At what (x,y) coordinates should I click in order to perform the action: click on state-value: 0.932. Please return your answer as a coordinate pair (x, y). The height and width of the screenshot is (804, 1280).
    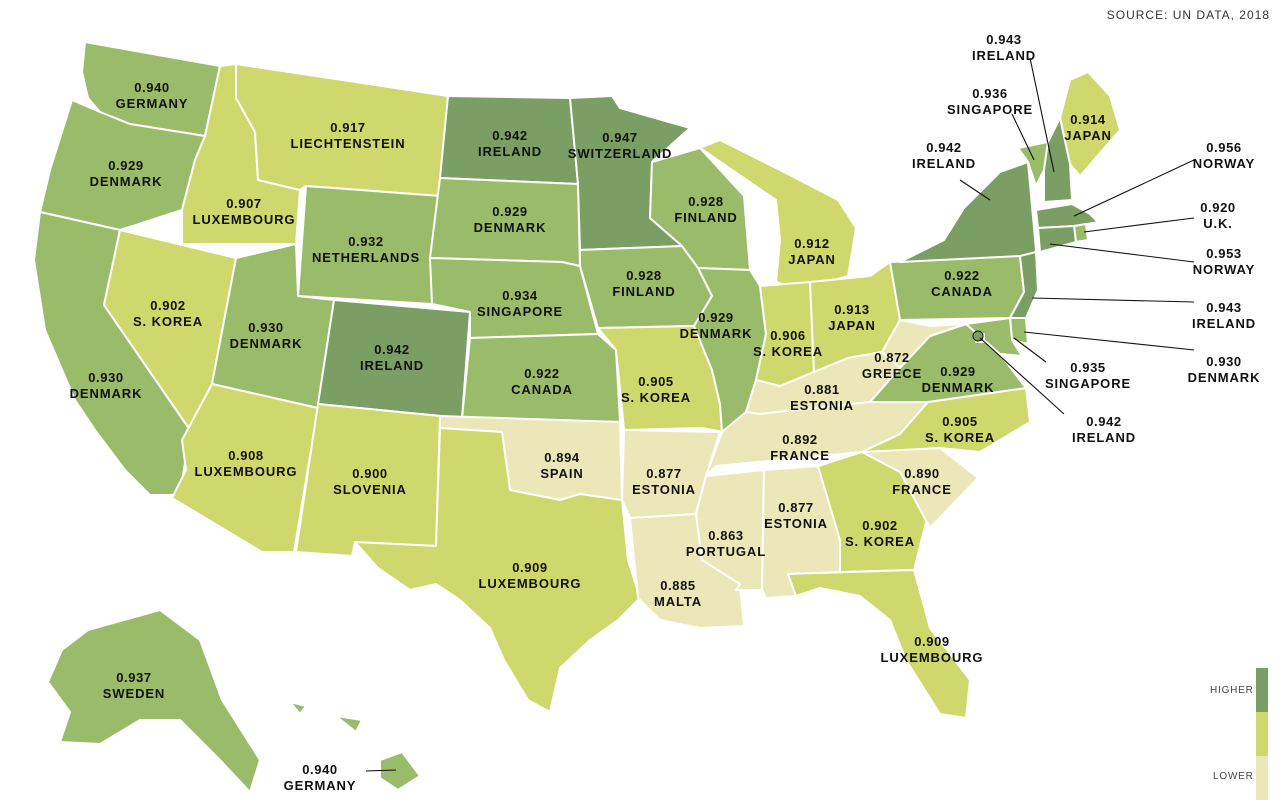
    Looking at the image, I should click on (366, 241).